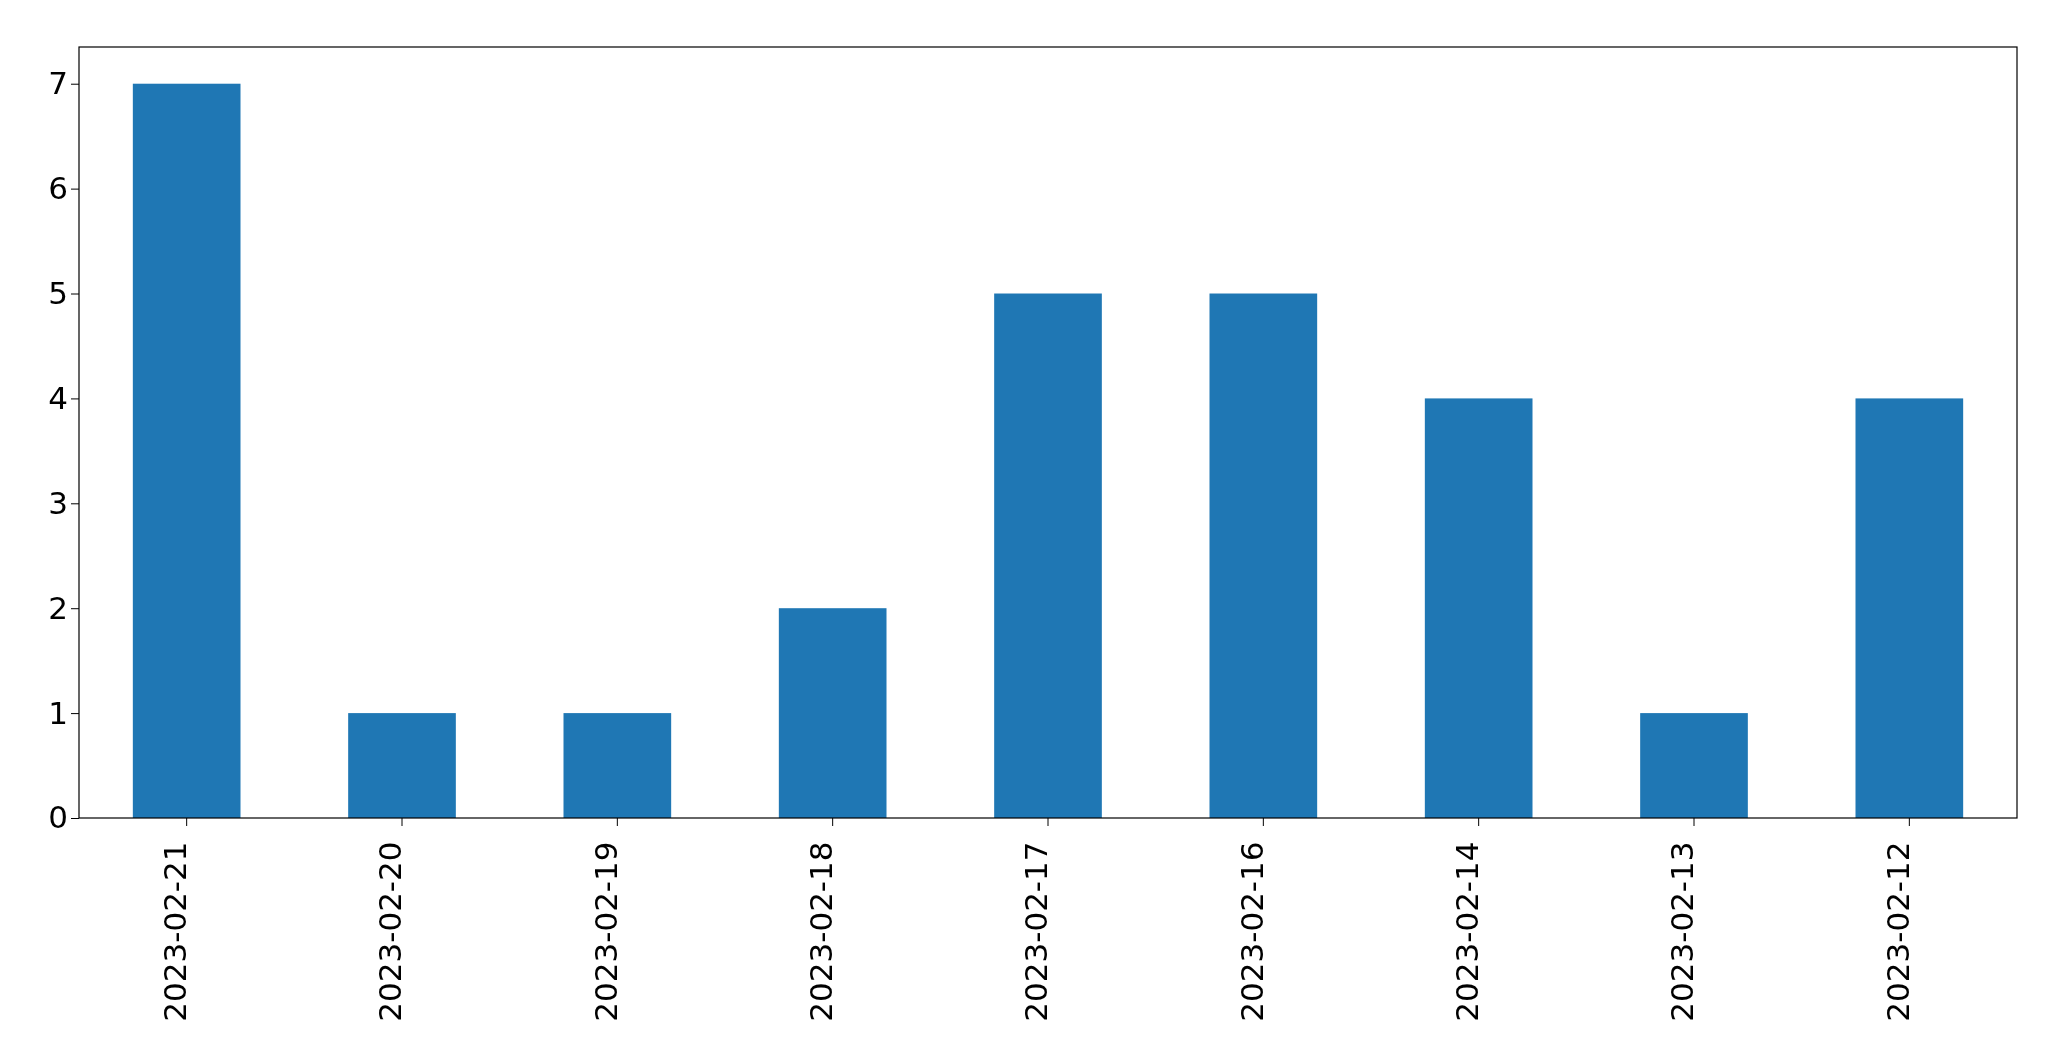 This screenshot has height=1061, width=2049. What do you see at coordinates (1036, 931) in the screenshot?
I see `x-tick-label: 2023-02-17` at bounding box center [1036, 931].